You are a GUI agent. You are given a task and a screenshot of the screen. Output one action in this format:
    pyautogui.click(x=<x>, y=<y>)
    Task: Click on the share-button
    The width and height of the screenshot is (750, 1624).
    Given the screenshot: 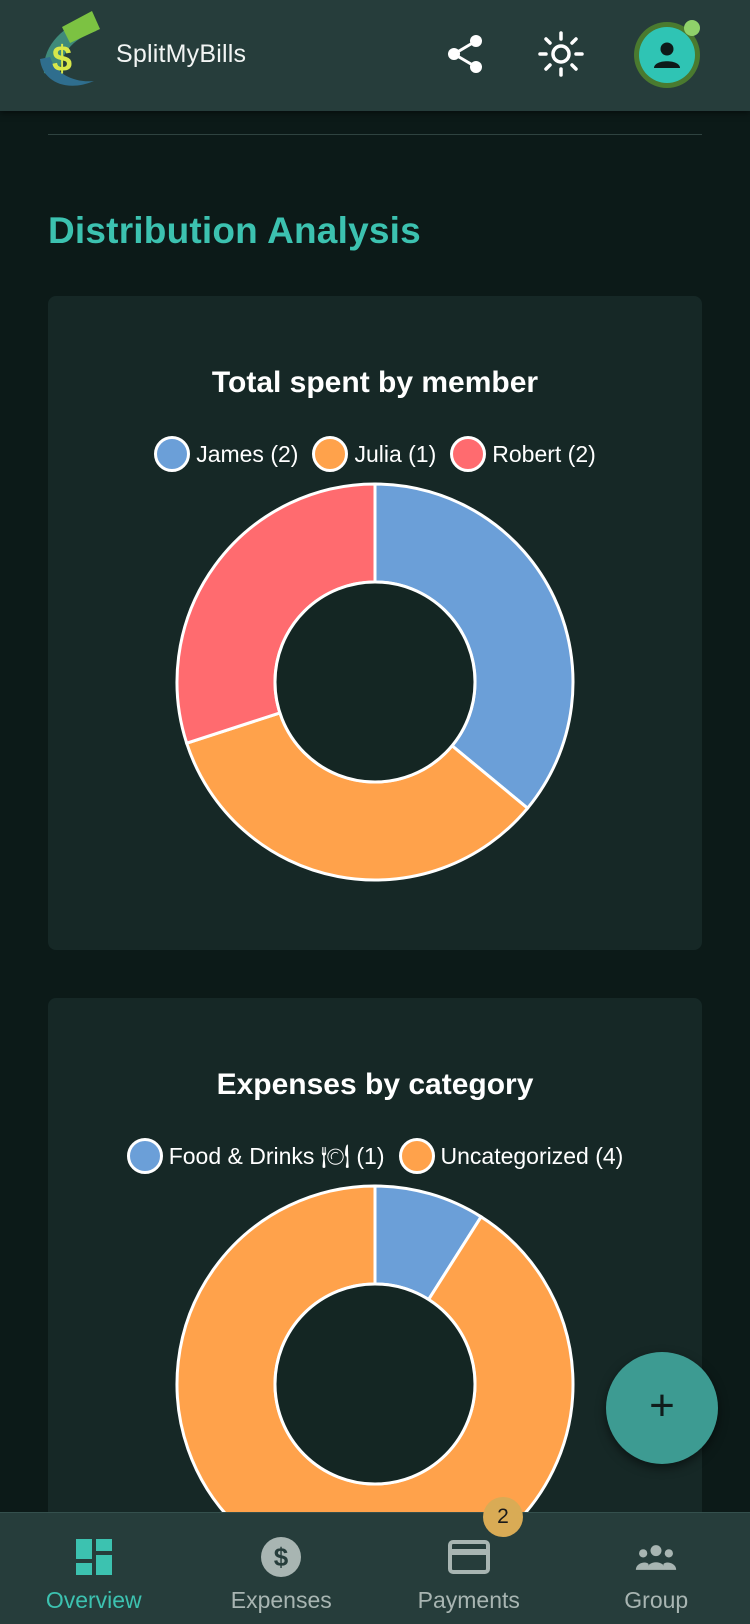 What is the action you would take?
    pyautogui.click(x=466, y=54)
    